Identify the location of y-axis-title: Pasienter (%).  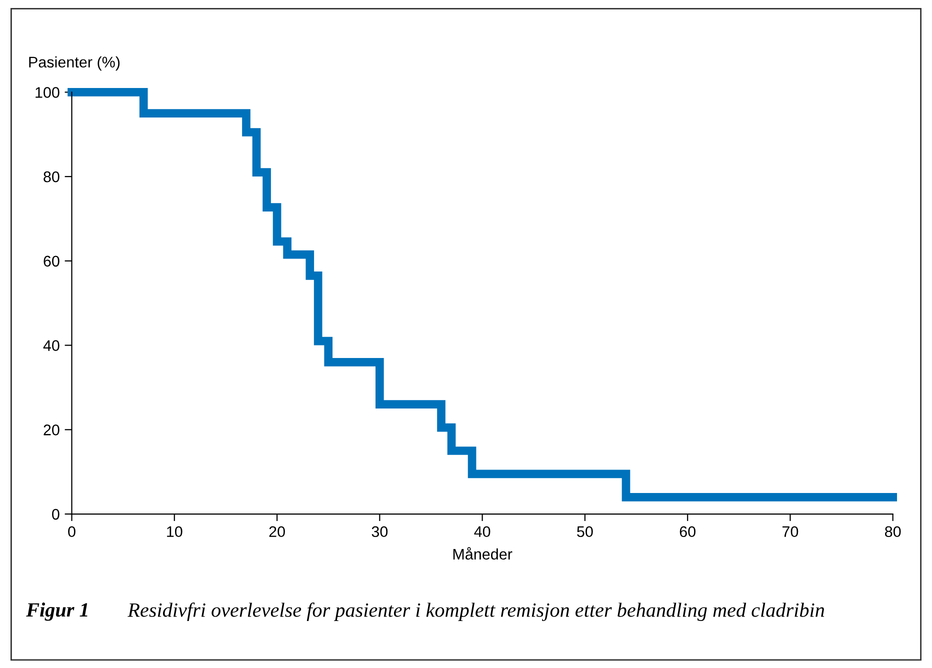
(74, 63).